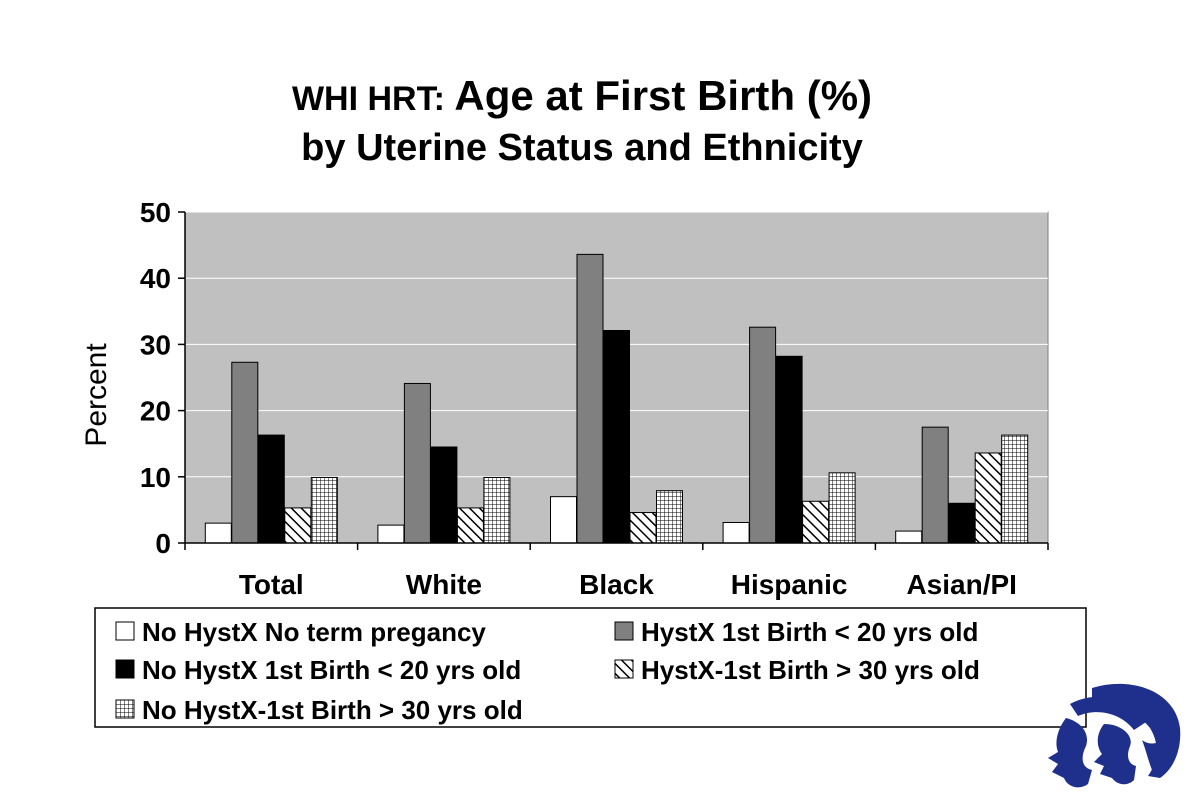  I want to click on y-tick-label: 0, so click(163, 543).